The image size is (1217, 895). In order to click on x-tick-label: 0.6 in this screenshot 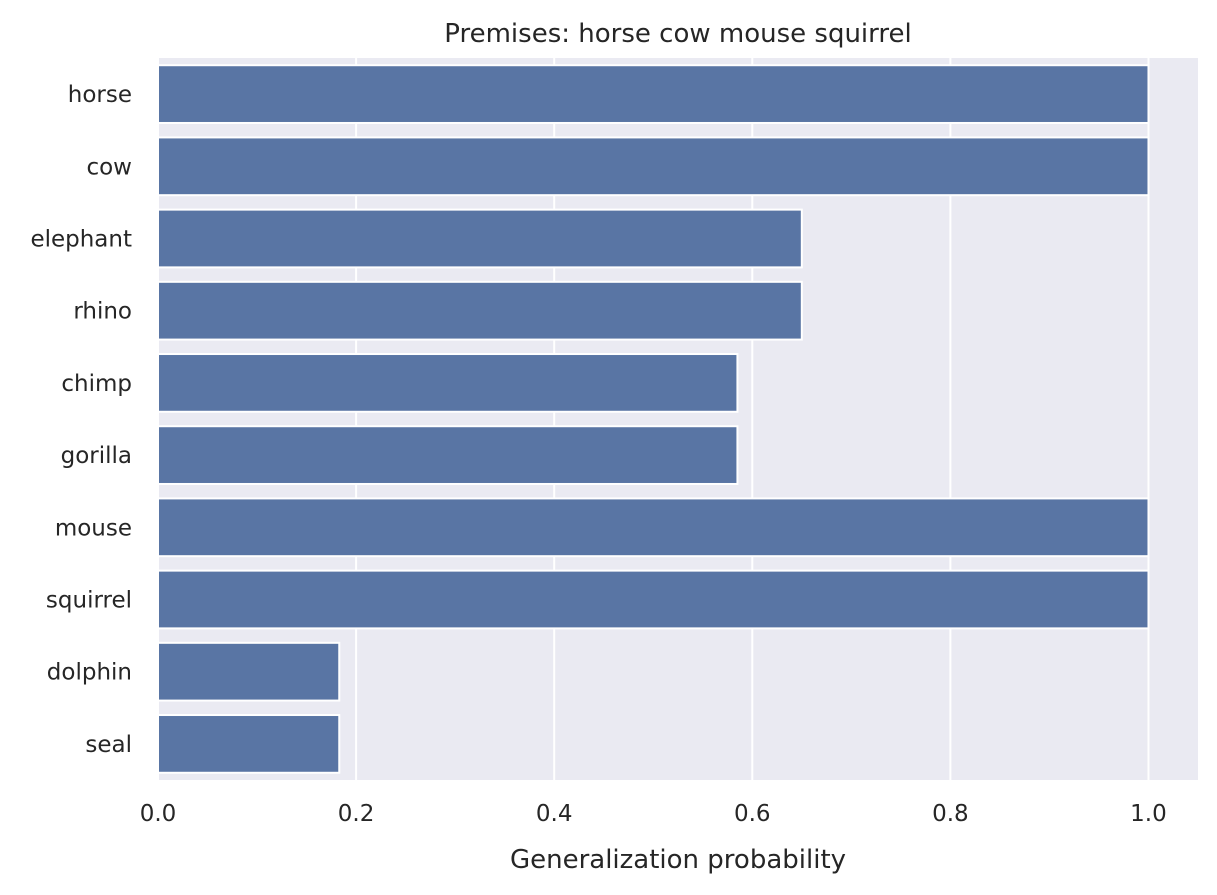, I will do `click(752, 814)`.